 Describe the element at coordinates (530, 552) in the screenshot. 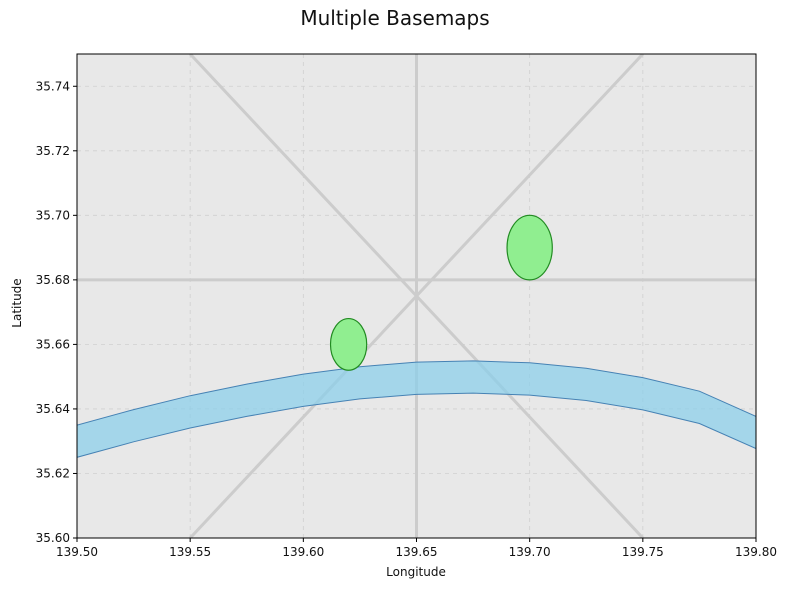

I see `x-tick-label: 139.70` at that location.